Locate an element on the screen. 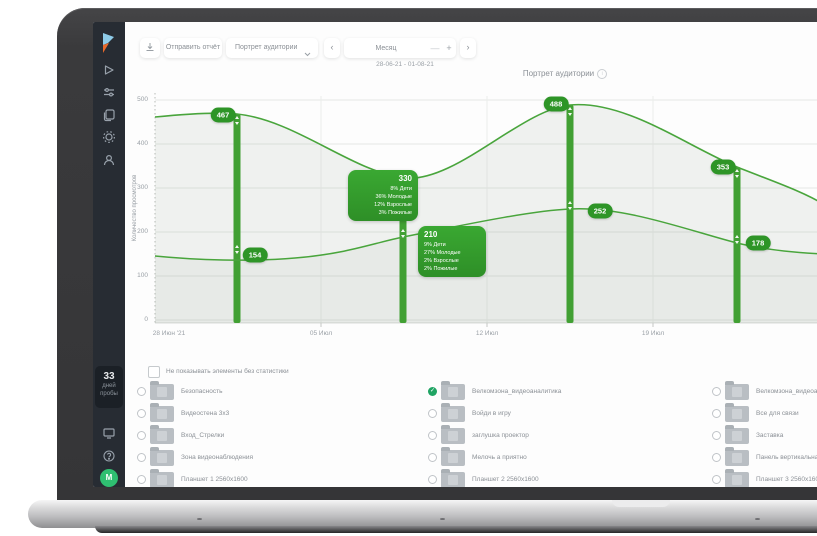 The width and height of the screenshot is (817, 536). brightness-settings-icon is located at coordinates (109, 137).